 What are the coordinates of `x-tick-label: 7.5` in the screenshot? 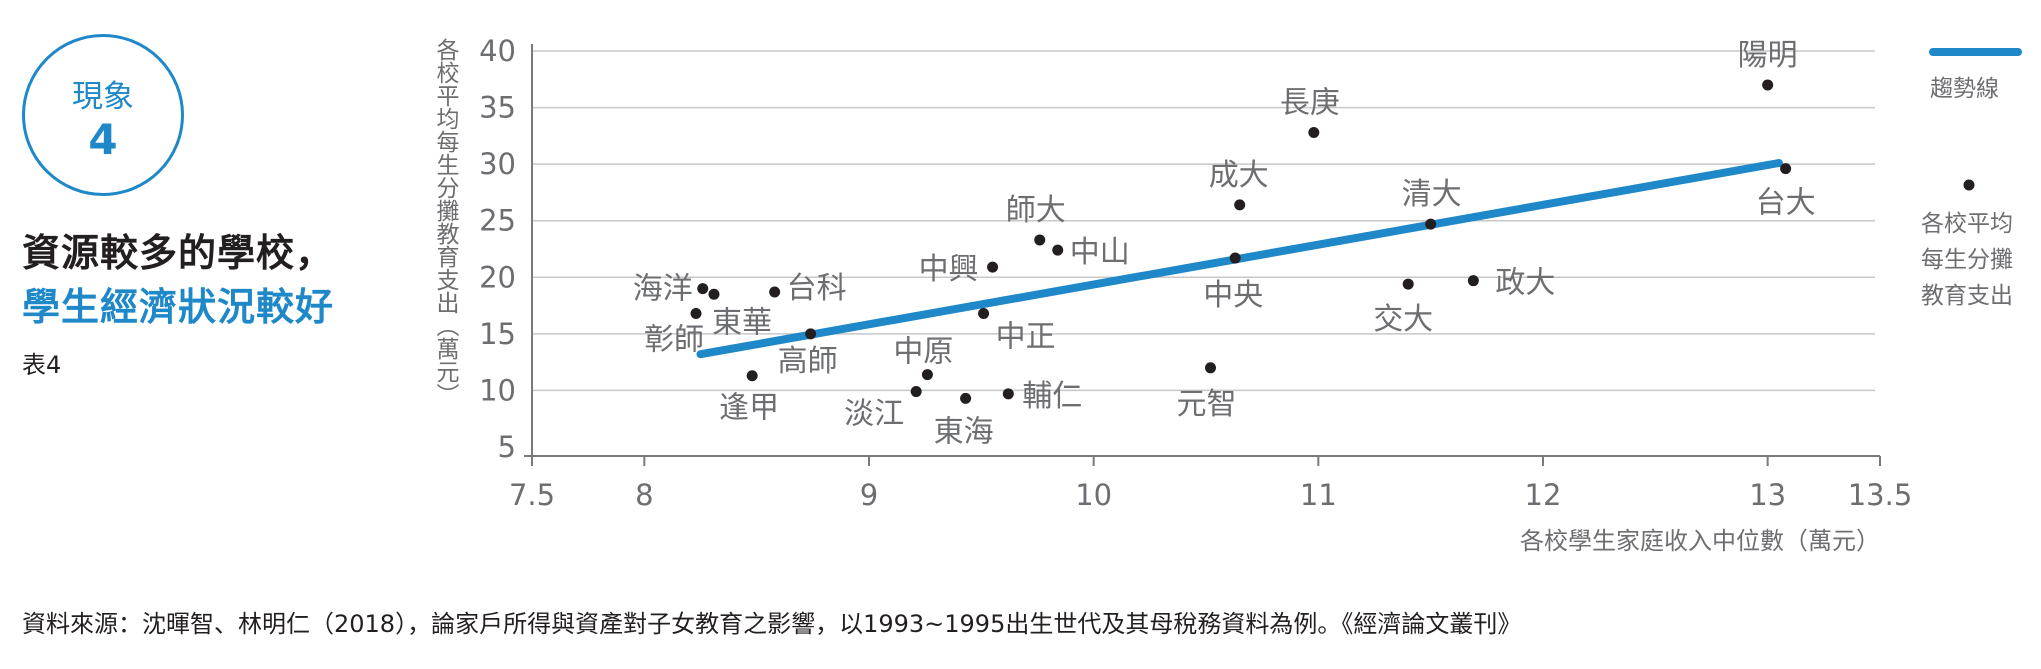 It's located at (532, 495).